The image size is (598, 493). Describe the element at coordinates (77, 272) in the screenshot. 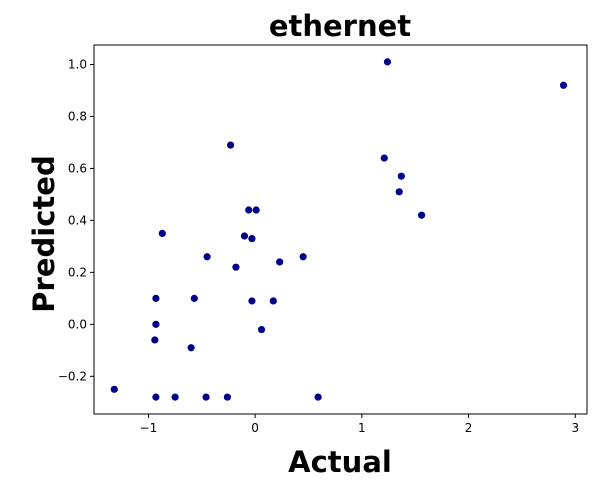

I see `y-tick-label: 0.2` at that location.